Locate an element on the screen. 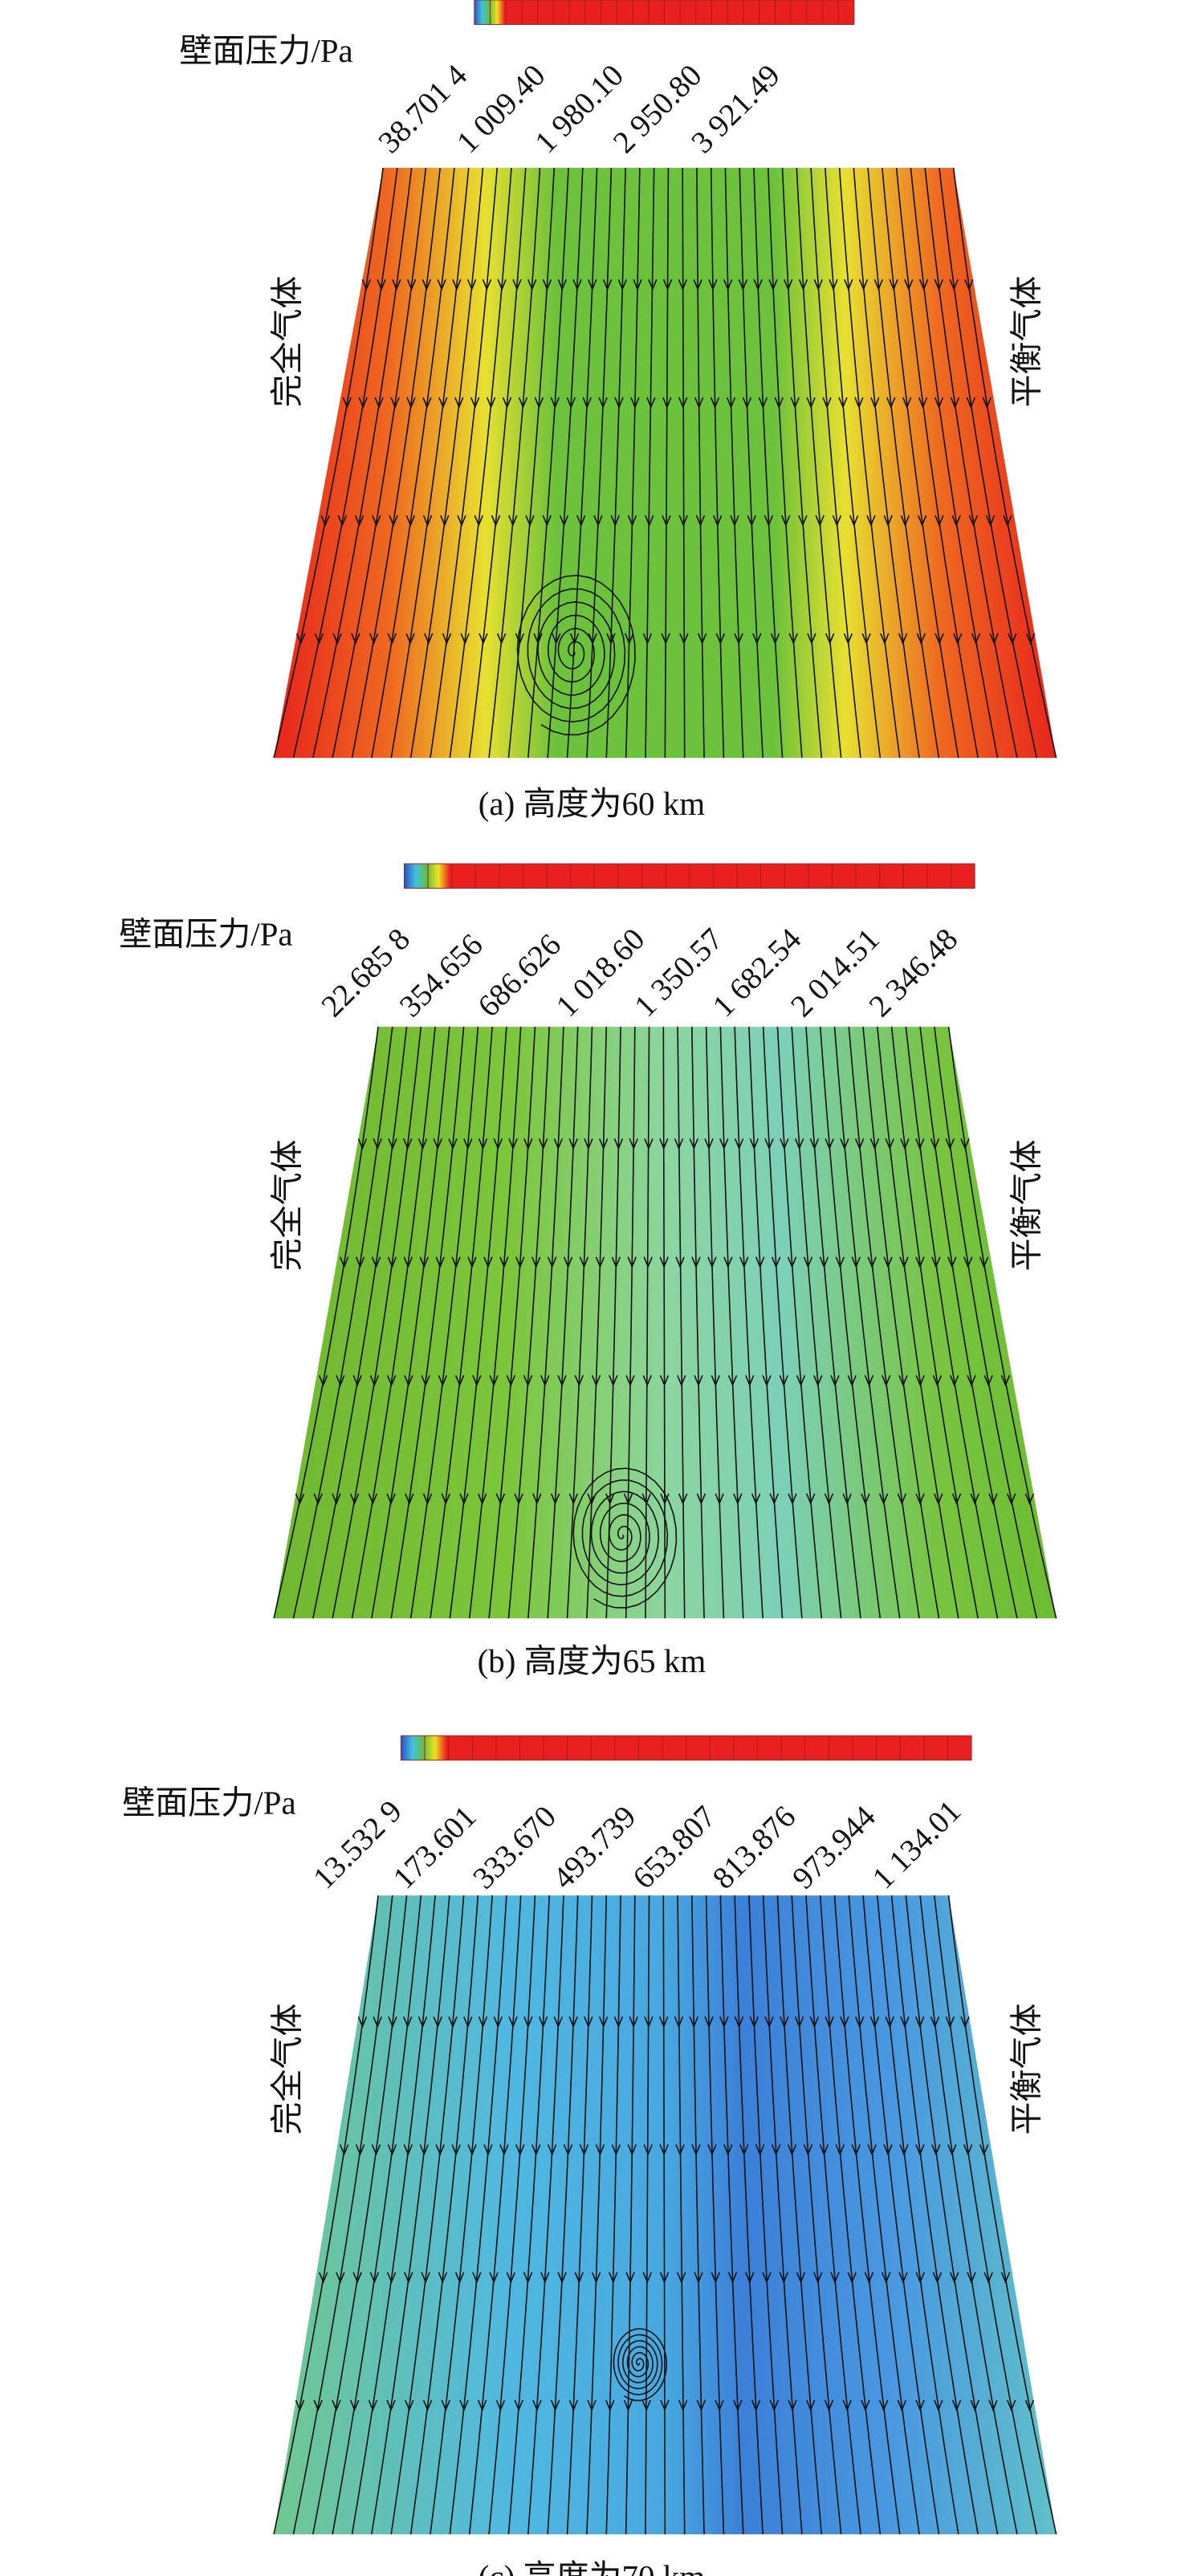 The height and width of the screenshot is (2576, 1185). tick-label: 3 921.49 is located at coordinates (736, 109).